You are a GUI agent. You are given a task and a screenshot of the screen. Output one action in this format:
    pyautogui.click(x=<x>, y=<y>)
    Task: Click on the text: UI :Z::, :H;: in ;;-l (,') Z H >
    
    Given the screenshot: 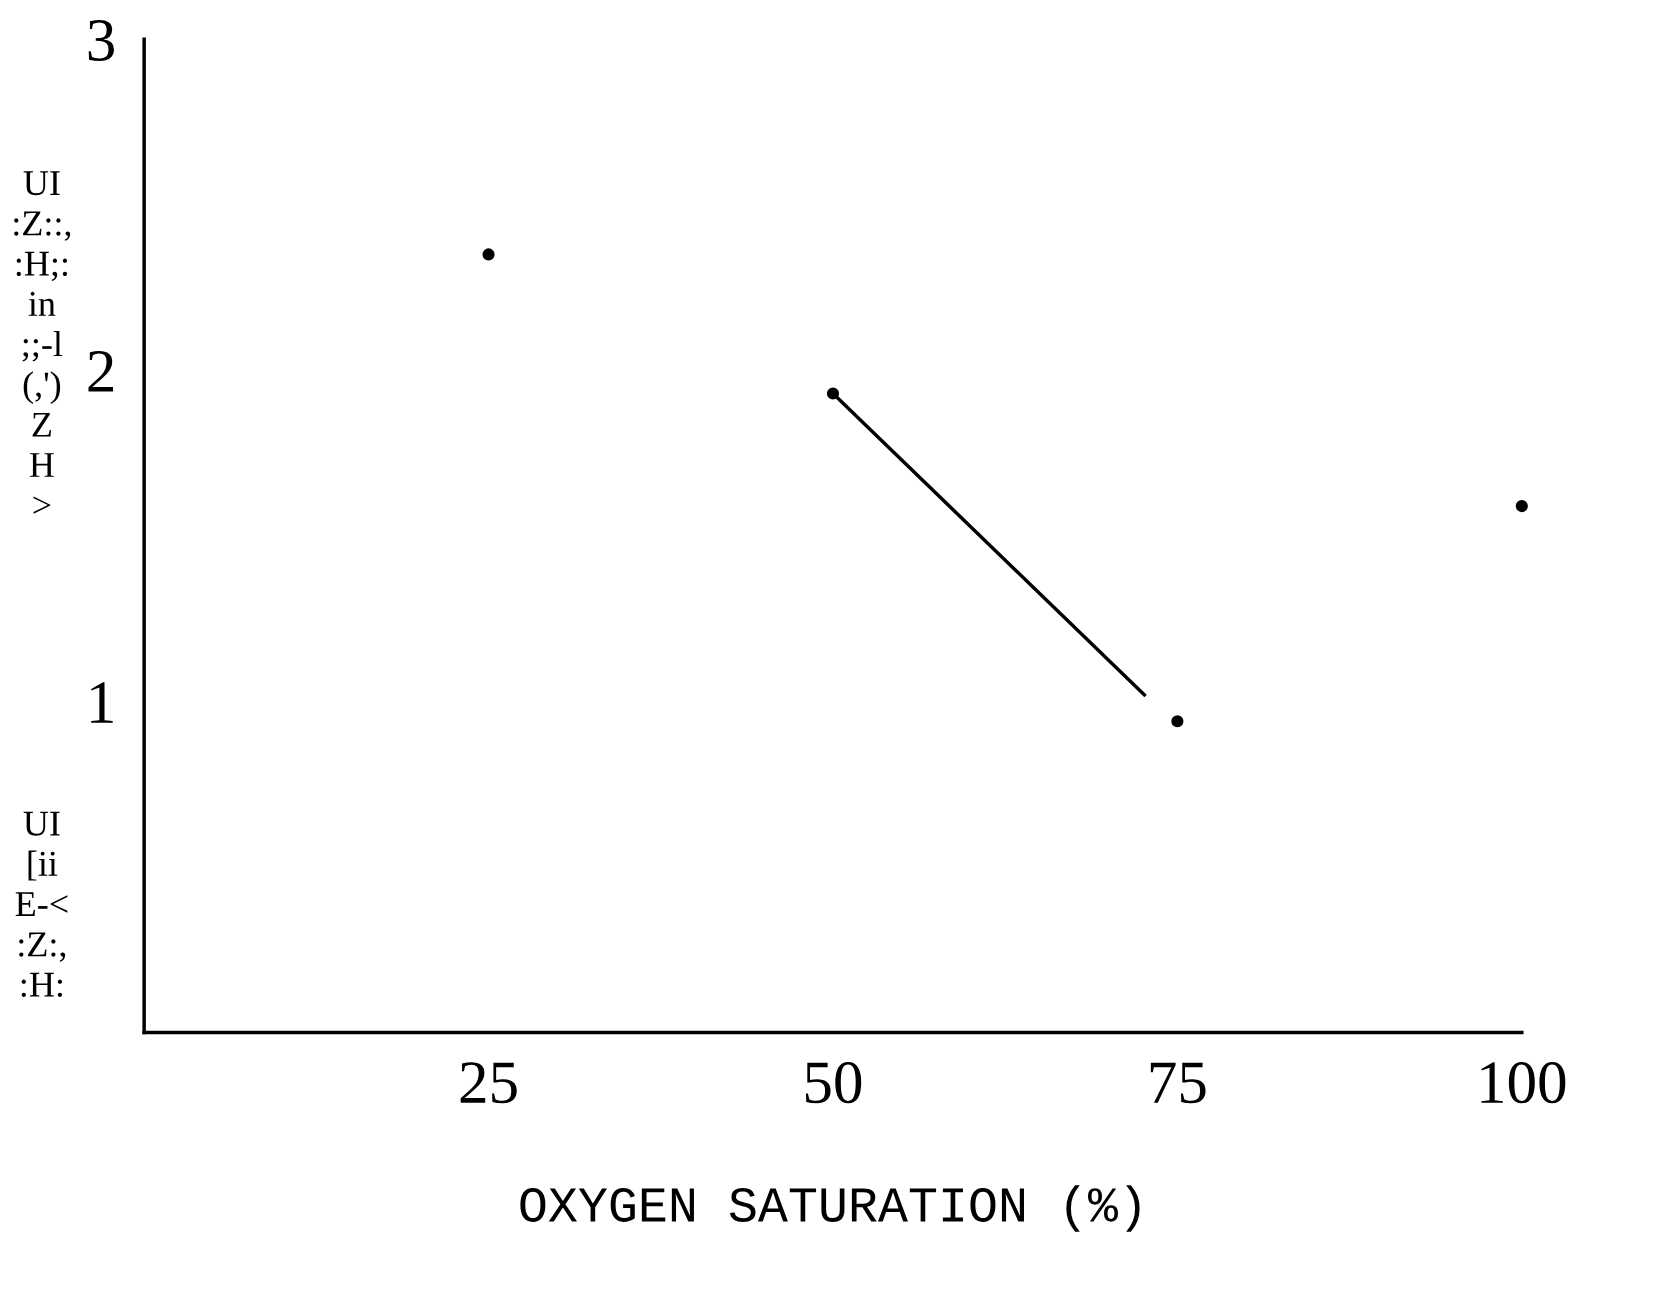 What is the action you would take?
    pyautogui.click(x=42, y=342)
    